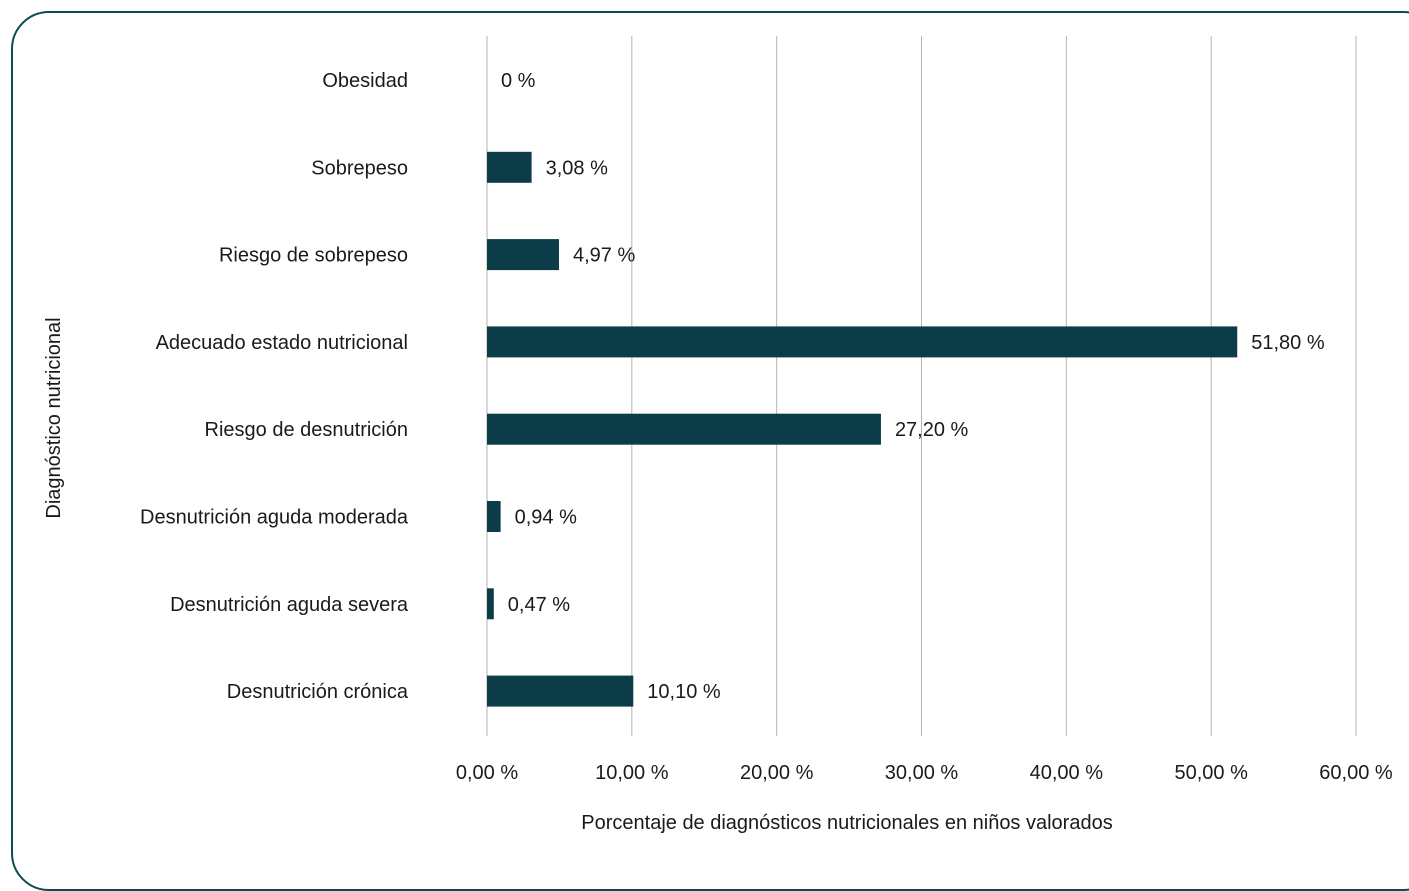 Image resolution: width=1409 pixels, height=891 pixels. I want to click on data-label: 0,47 %, so click(539, 605).